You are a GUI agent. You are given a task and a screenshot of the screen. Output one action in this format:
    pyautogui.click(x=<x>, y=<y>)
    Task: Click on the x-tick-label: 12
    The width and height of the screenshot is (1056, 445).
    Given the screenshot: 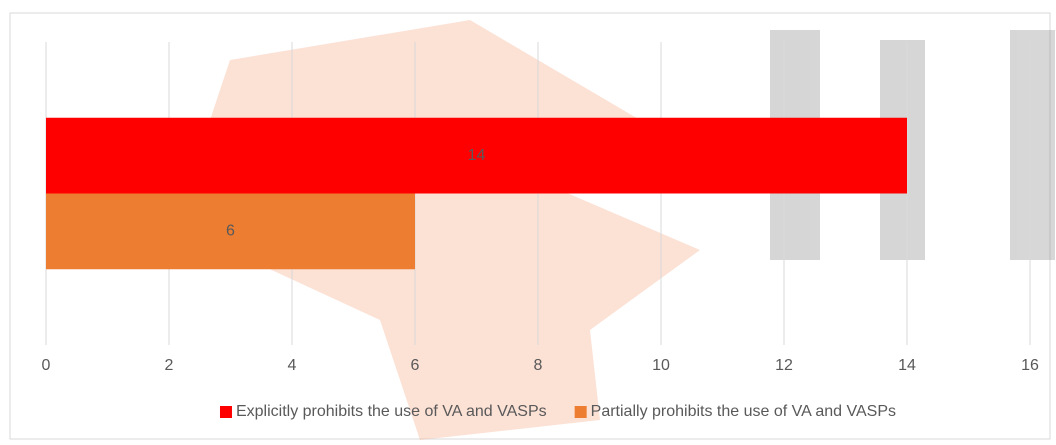 What is the action you would take?
    pyautogui.click(x=784, y=365)
    